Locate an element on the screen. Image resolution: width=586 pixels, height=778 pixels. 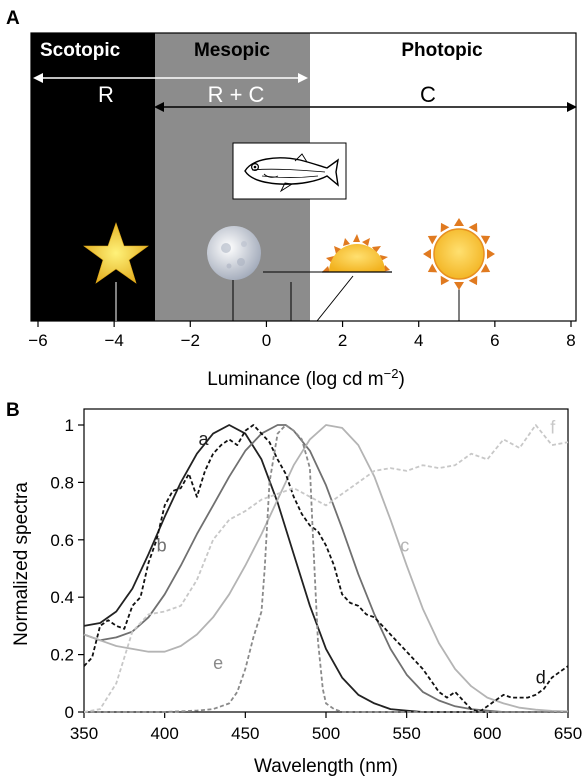
wavelength-axis-title: Wavelength (nm) is located at coordinates (326, 766).